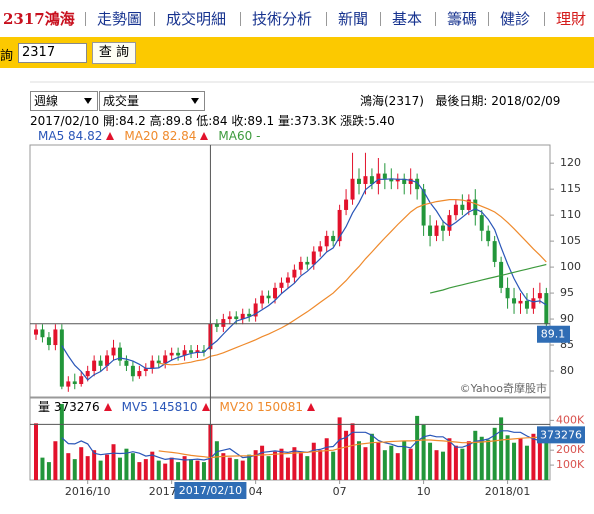 The width and height of the screenshot is (594, 514). What do you see at coordinates (407, 19) in the screenshot?
I see `nav-item: 基本` at bounding box center [407, 19].